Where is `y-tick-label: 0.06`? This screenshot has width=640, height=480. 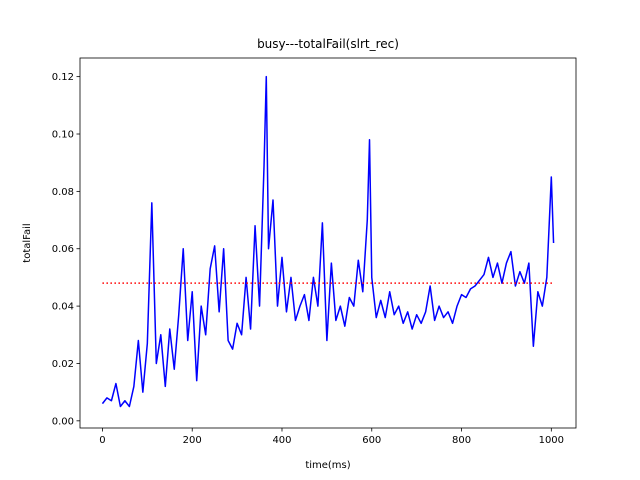 y-tick-label: 0.06 is located at coordinates (63, 249).